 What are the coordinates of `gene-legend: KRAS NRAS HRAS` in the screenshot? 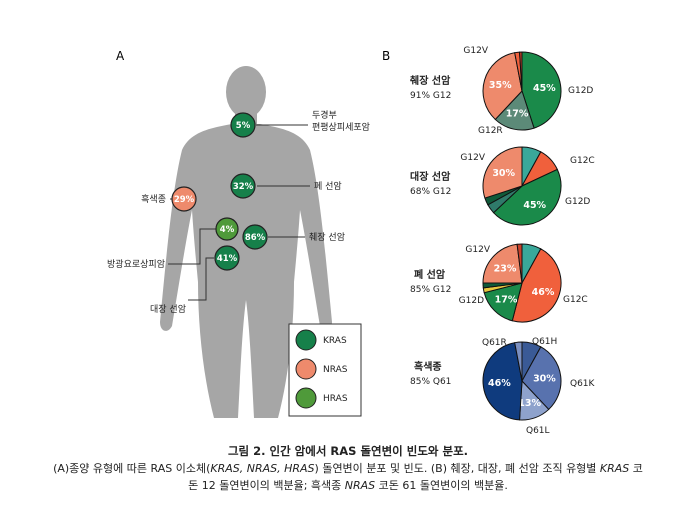 It's located at (325, 370).